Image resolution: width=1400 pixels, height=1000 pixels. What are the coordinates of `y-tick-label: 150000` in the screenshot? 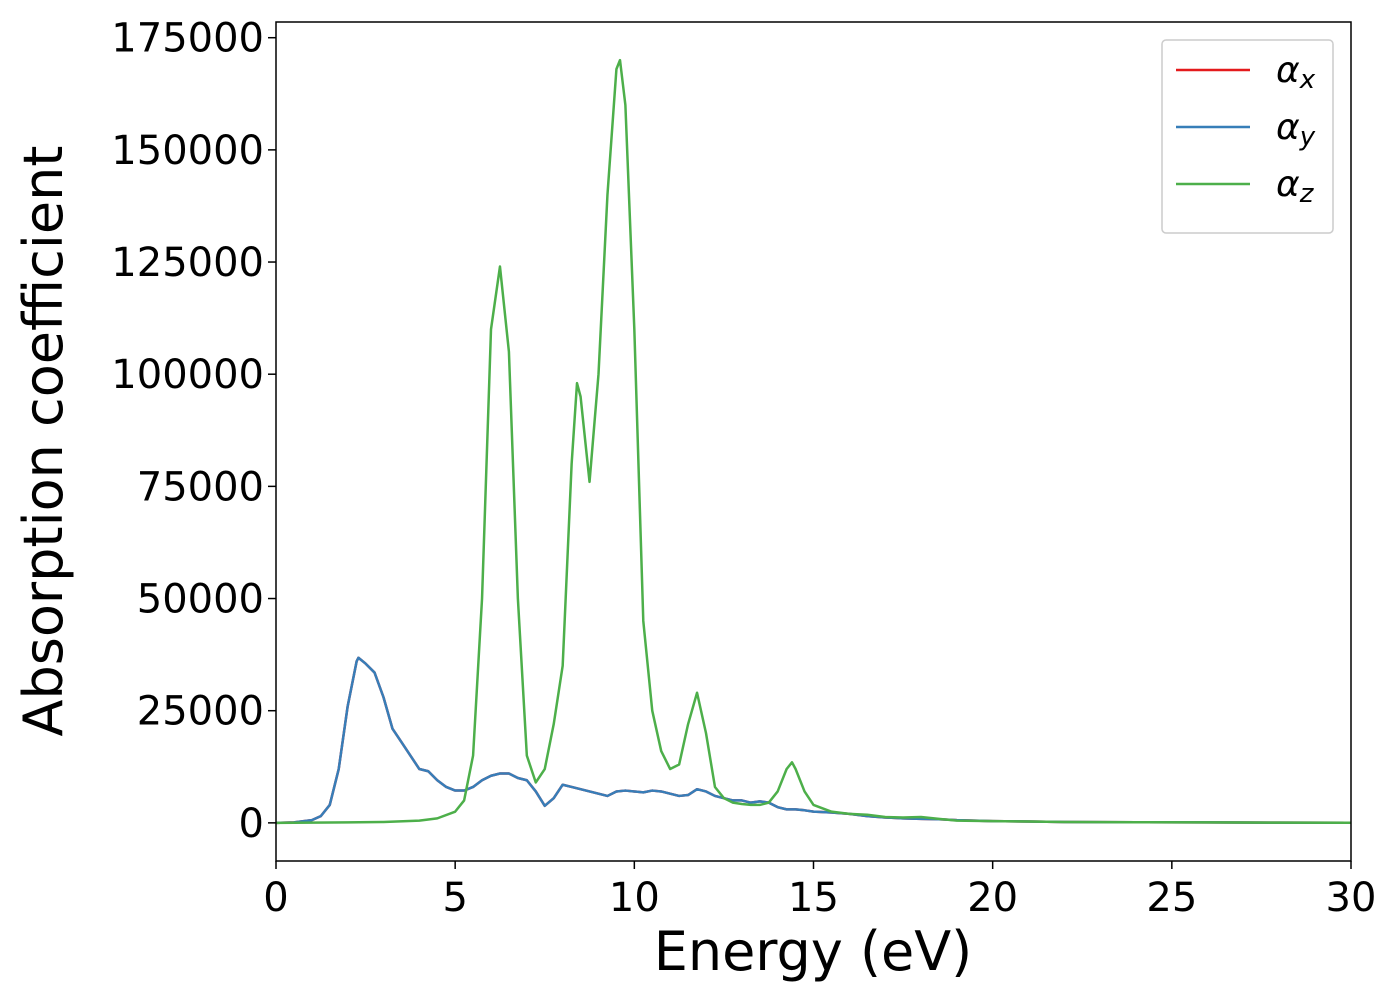 It's located at (187, 151).